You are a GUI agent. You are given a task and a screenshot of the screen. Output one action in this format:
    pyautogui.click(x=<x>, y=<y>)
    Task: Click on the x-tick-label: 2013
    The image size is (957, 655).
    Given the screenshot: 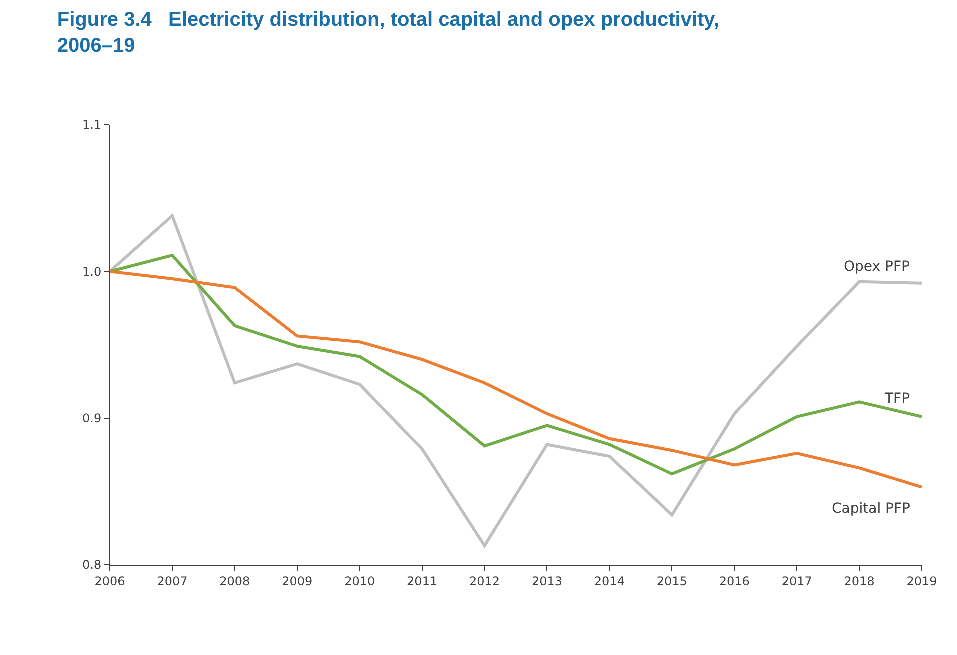 What is the action you would take?
    pyautogui.click(x=547, y=581)
    